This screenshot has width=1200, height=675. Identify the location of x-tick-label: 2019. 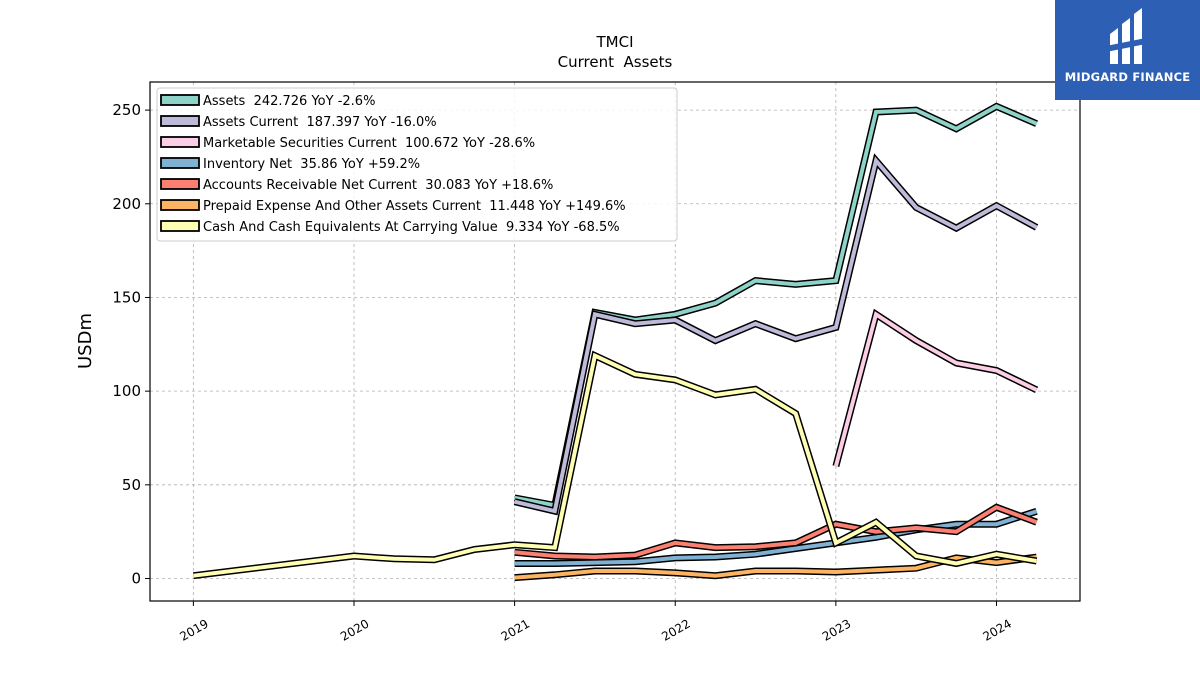
(193, 629).